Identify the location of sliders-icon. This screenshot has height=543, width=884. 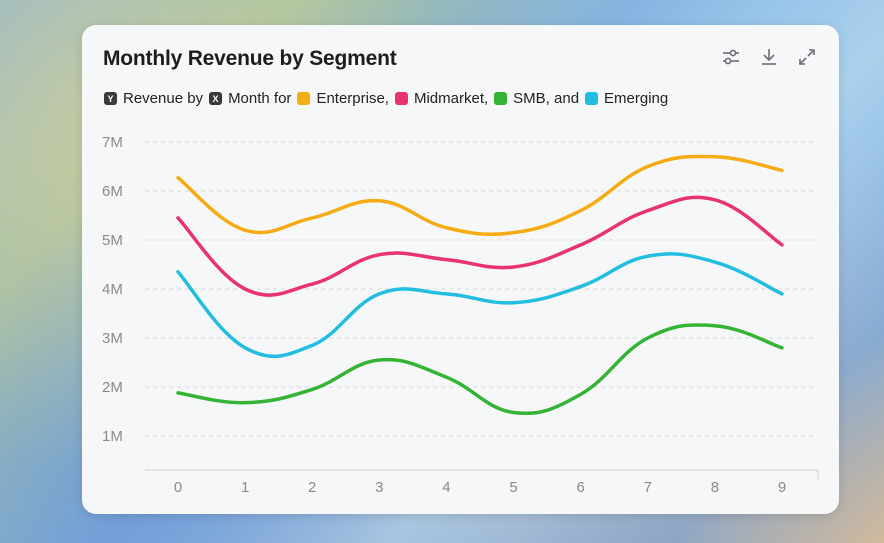
(731, 57).